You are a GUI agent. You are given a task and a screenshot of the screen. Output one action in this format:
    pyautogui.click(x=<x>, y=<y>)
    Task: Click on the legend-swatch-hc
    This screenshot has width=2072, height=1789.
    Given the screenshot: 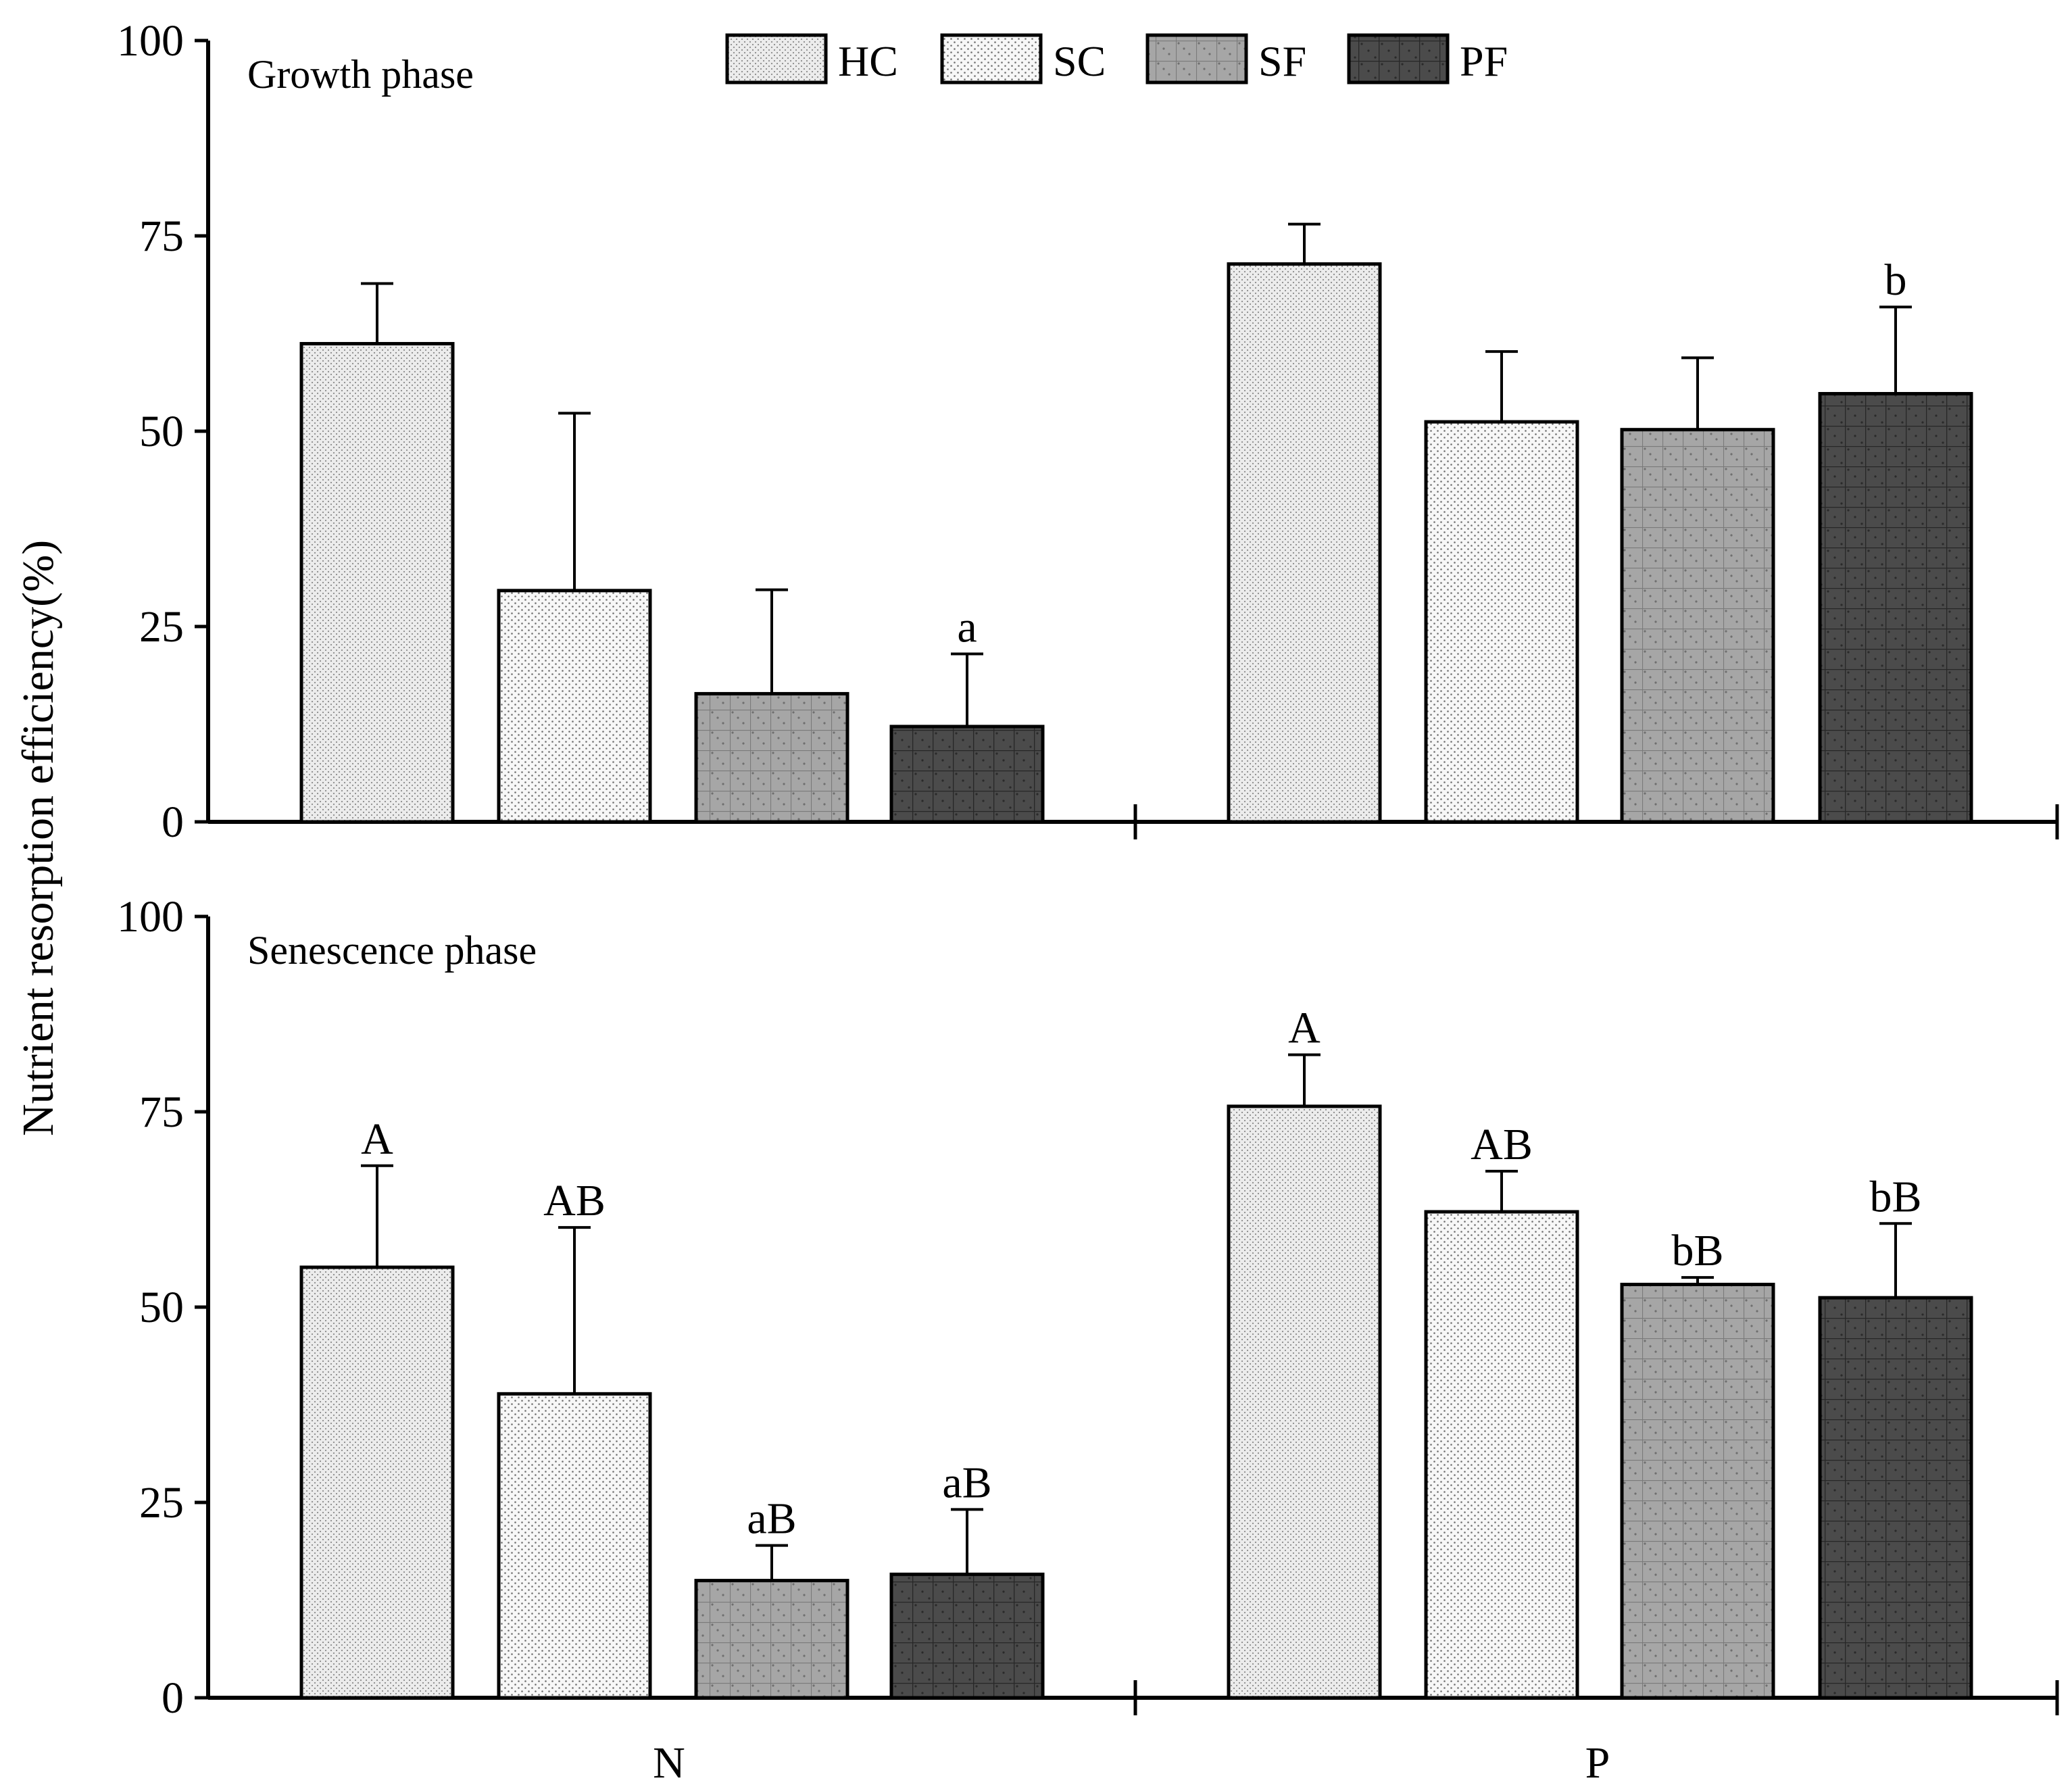 What is the action you would take?
    pyautogui.click(x=776, y=58)
    